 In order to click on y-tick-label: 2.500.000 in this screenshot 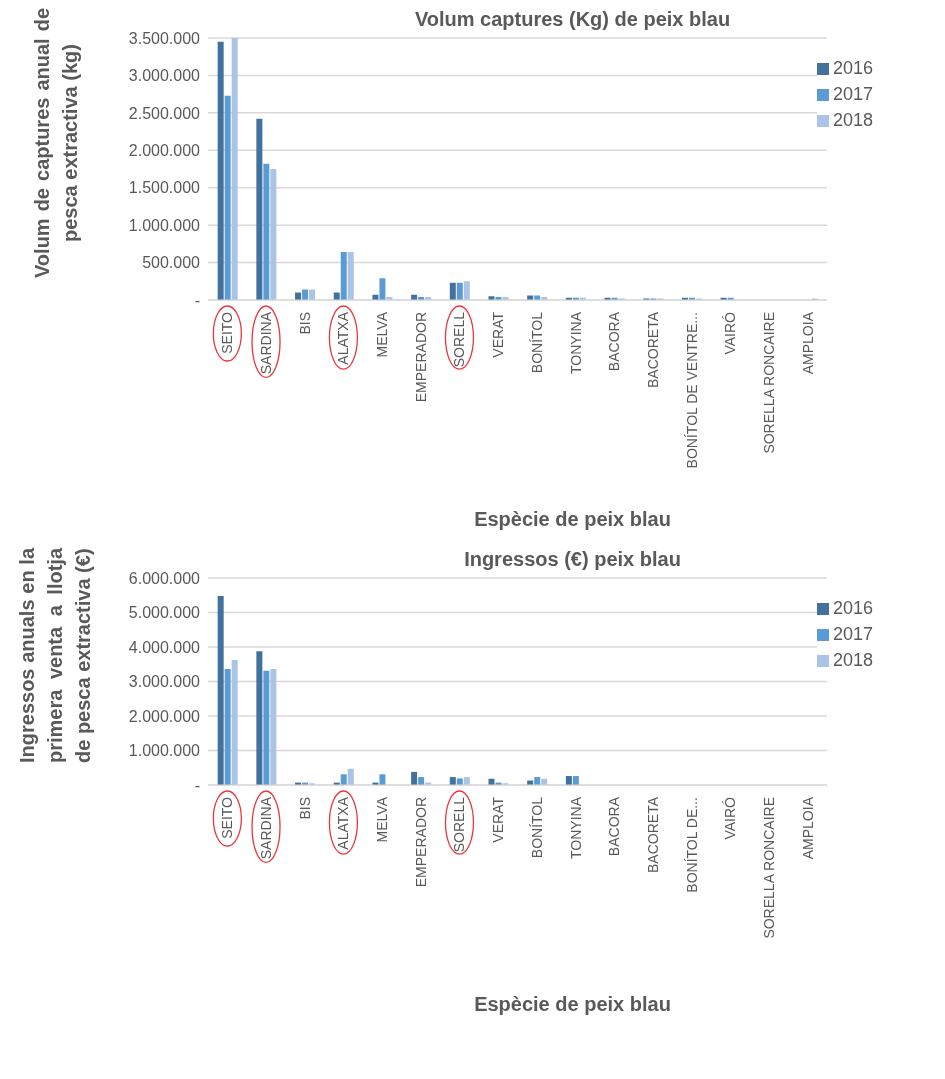, I will do `click(164, 113)`.